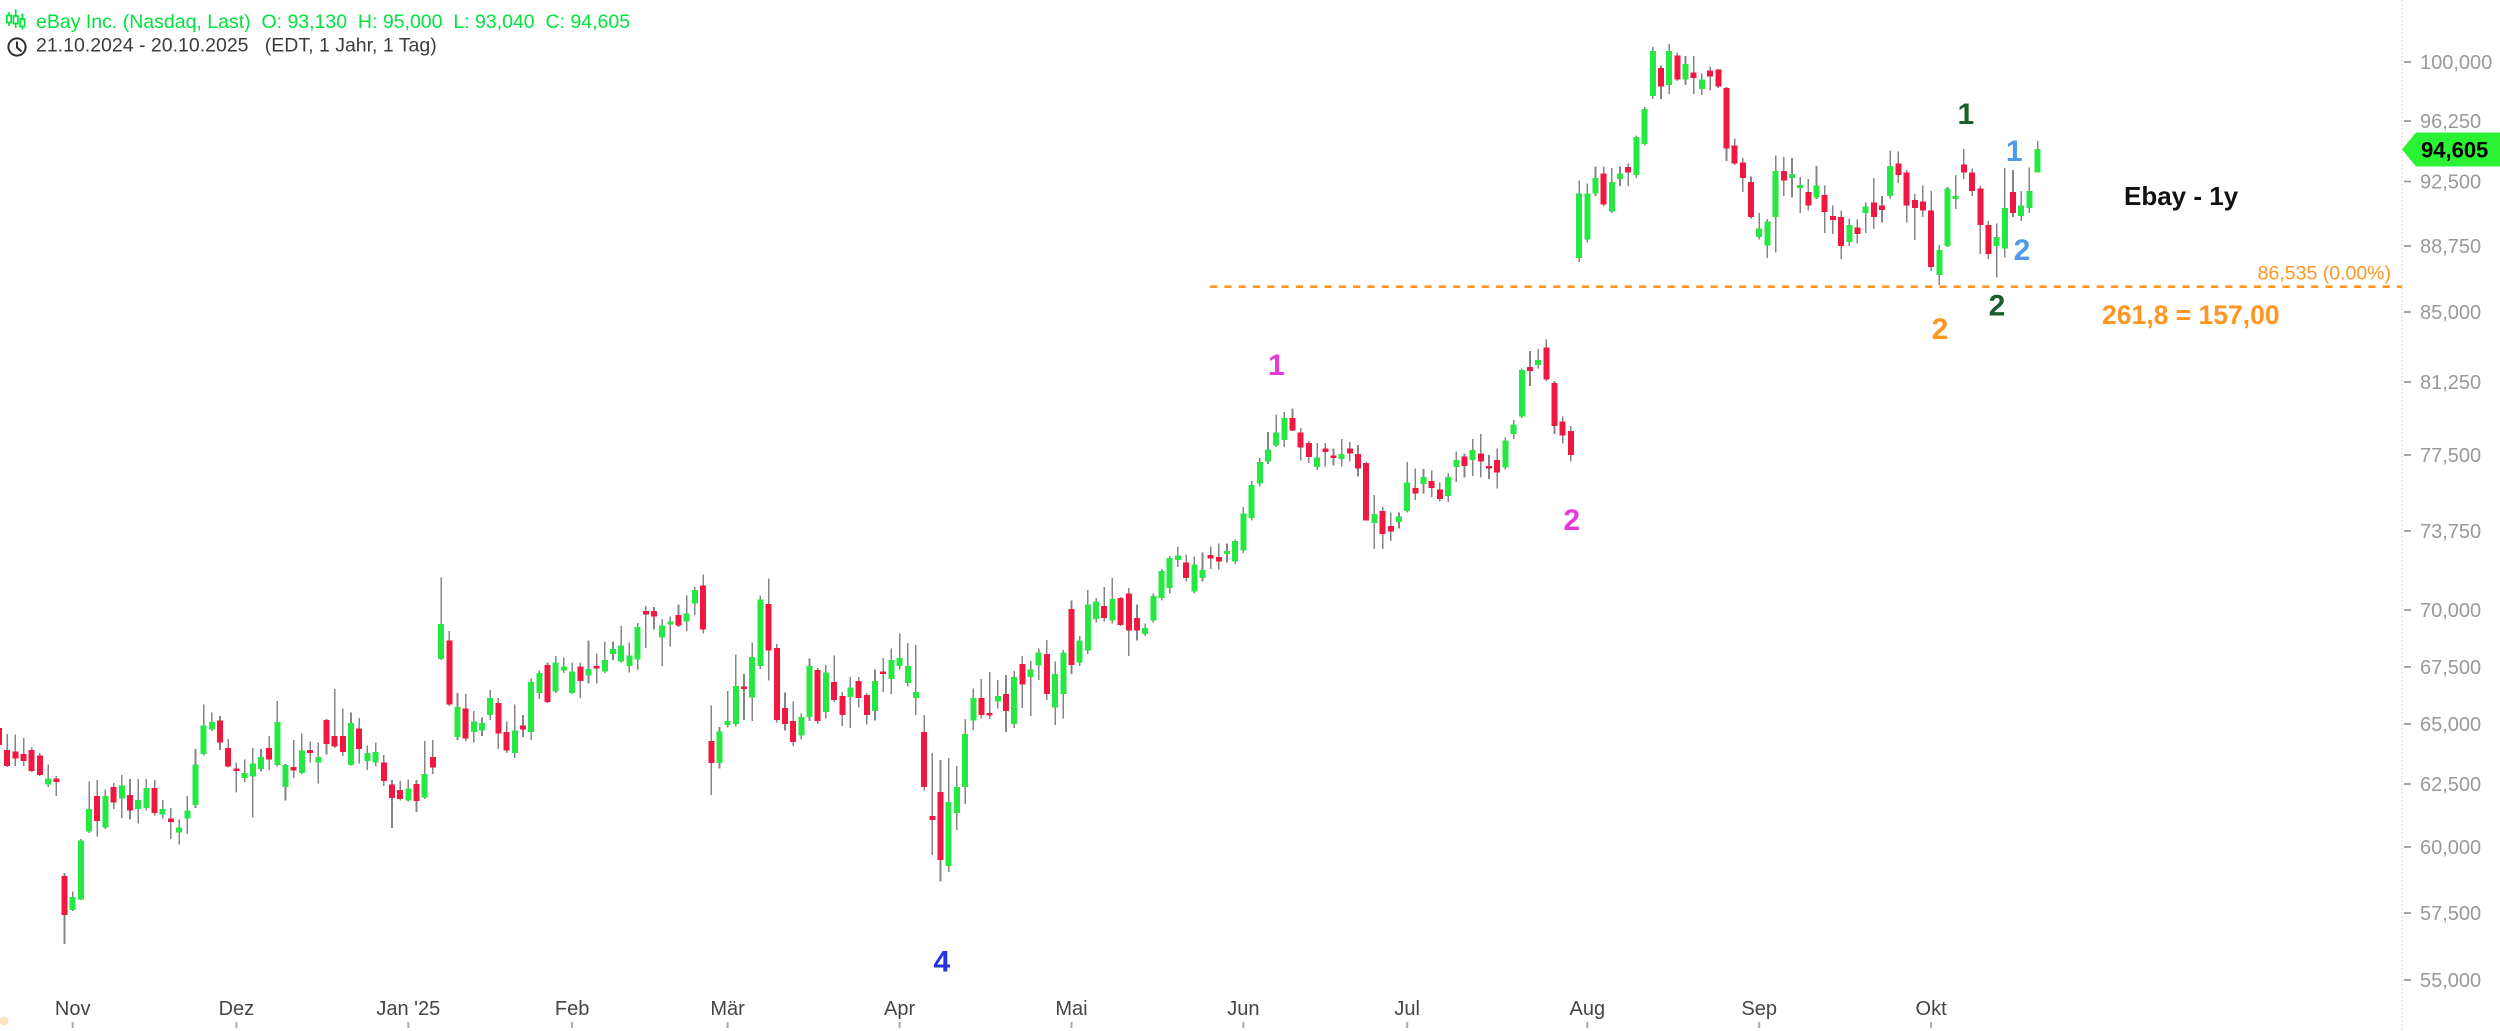 Image resolution: width=2500 pixels, height=1031 pixels. What do you see at coordinates (1071, 1009) in the screenshot?
I see `svg-text: Mai` at bounding box center [1071, 1009].